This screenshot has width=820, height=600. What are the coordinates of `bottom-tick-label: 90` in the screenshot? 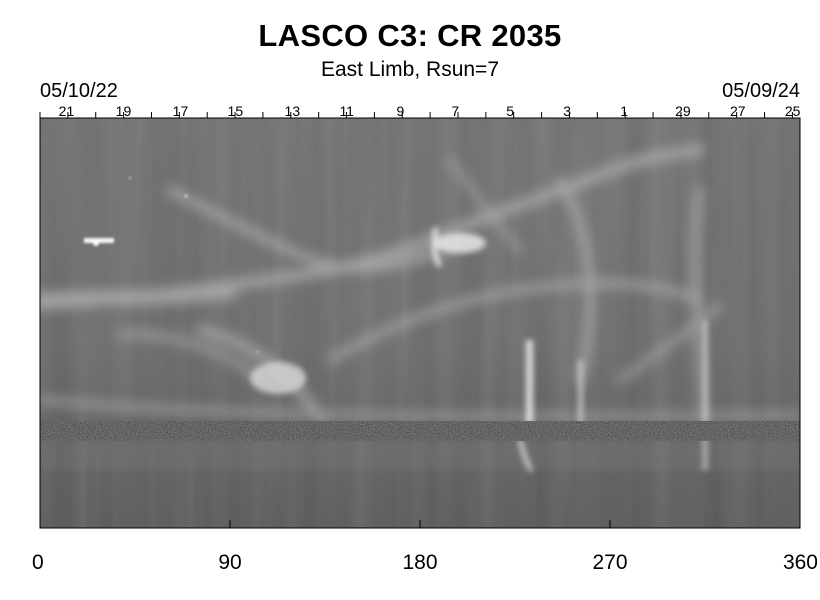 It's located at (229, 562).